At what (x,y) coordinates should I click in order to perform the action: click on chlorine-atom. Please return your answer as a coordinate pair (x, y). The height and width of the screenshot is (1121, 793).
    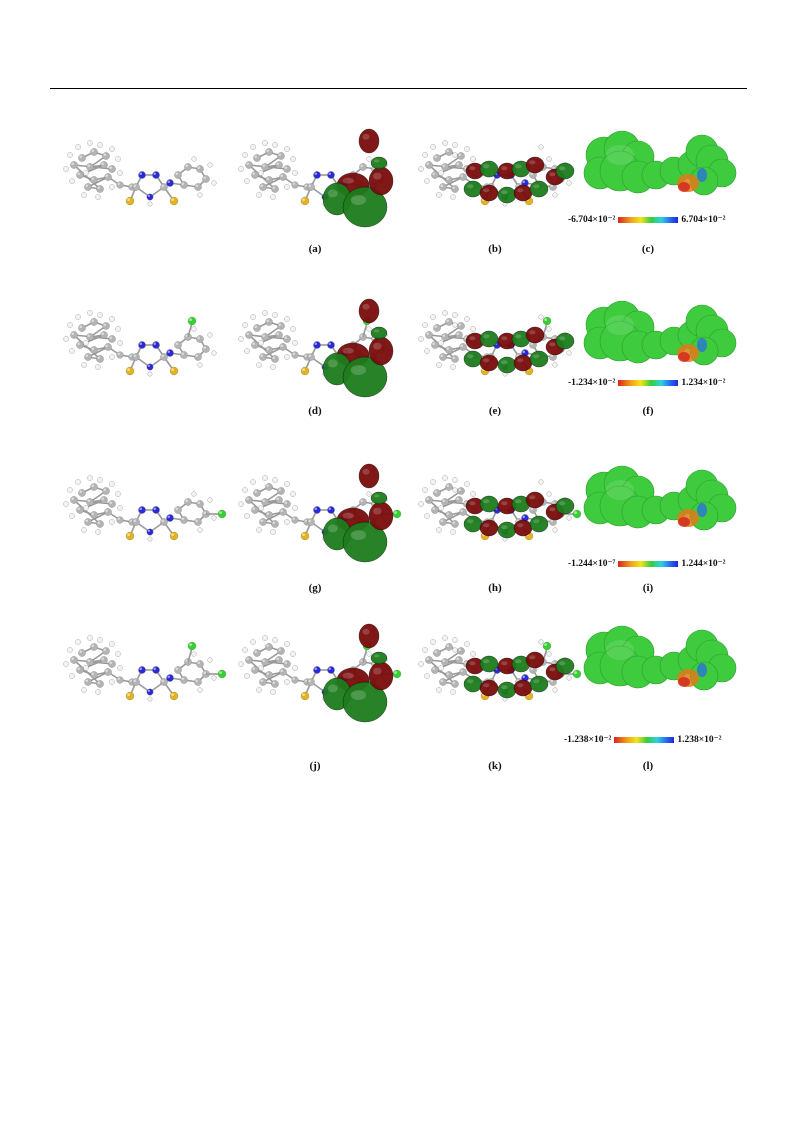
    Looking at the image, I should click on (547, 321).